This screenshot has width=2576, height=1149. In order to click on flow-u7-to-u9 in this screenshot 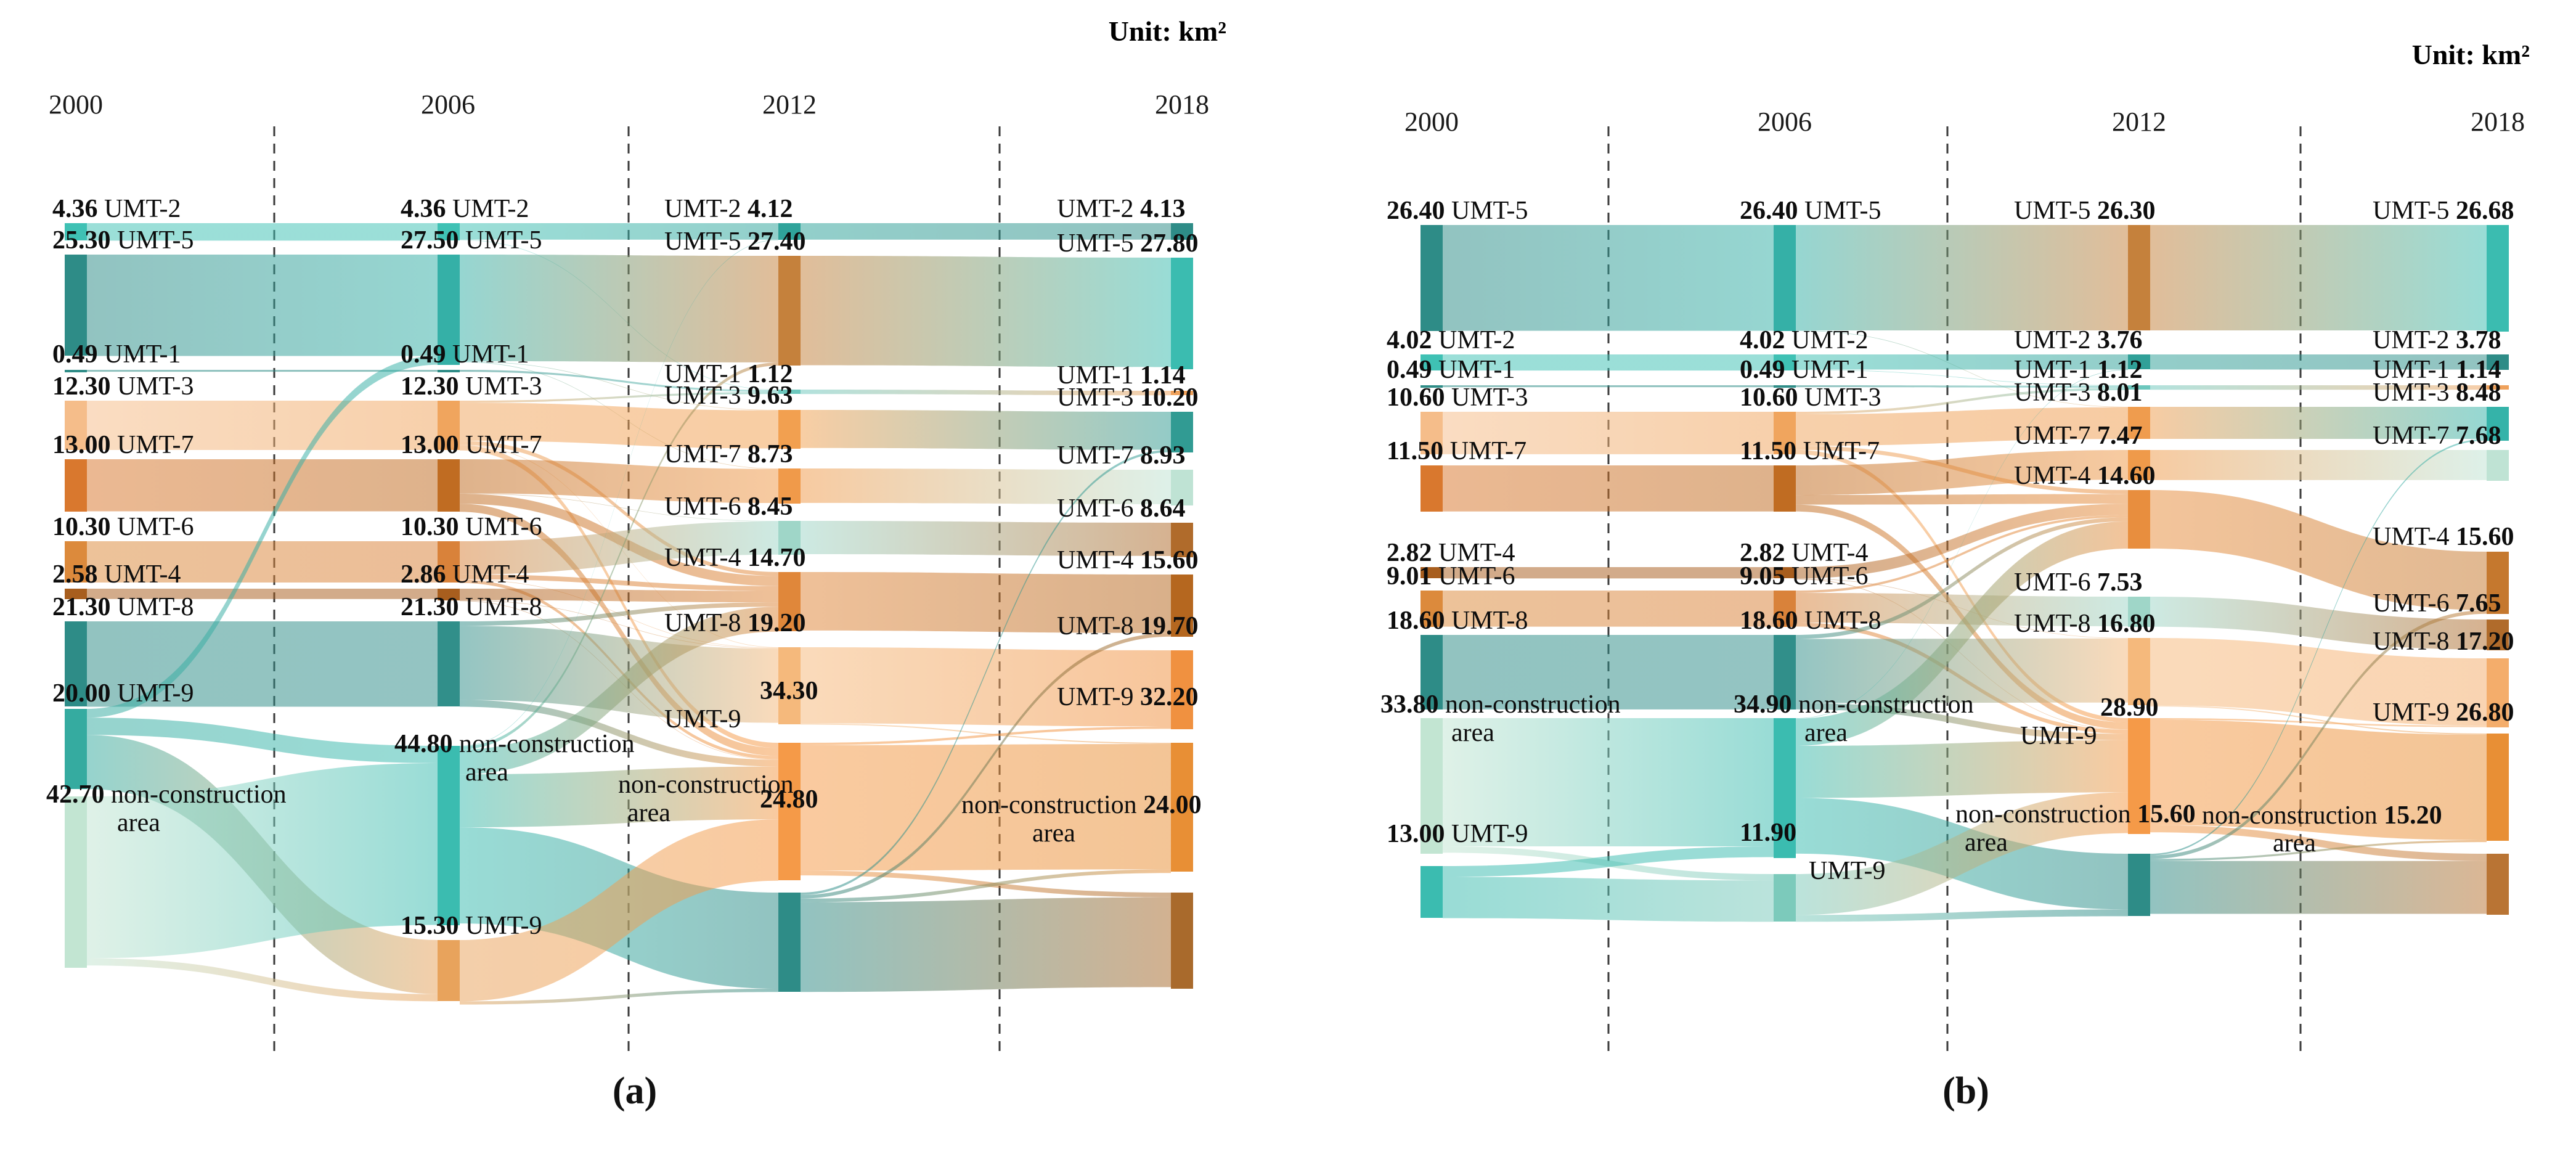, I will do `click(619, 630)`.